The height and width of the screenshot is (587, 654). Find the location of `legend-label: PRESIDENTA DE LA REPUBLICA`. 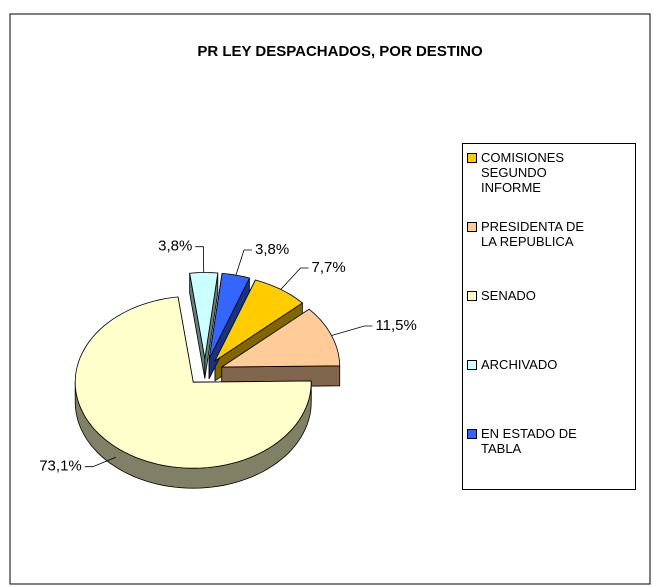

legend-label: PRESIDENTA DE LA REPUBLICA is located at coordinates (533, 234).